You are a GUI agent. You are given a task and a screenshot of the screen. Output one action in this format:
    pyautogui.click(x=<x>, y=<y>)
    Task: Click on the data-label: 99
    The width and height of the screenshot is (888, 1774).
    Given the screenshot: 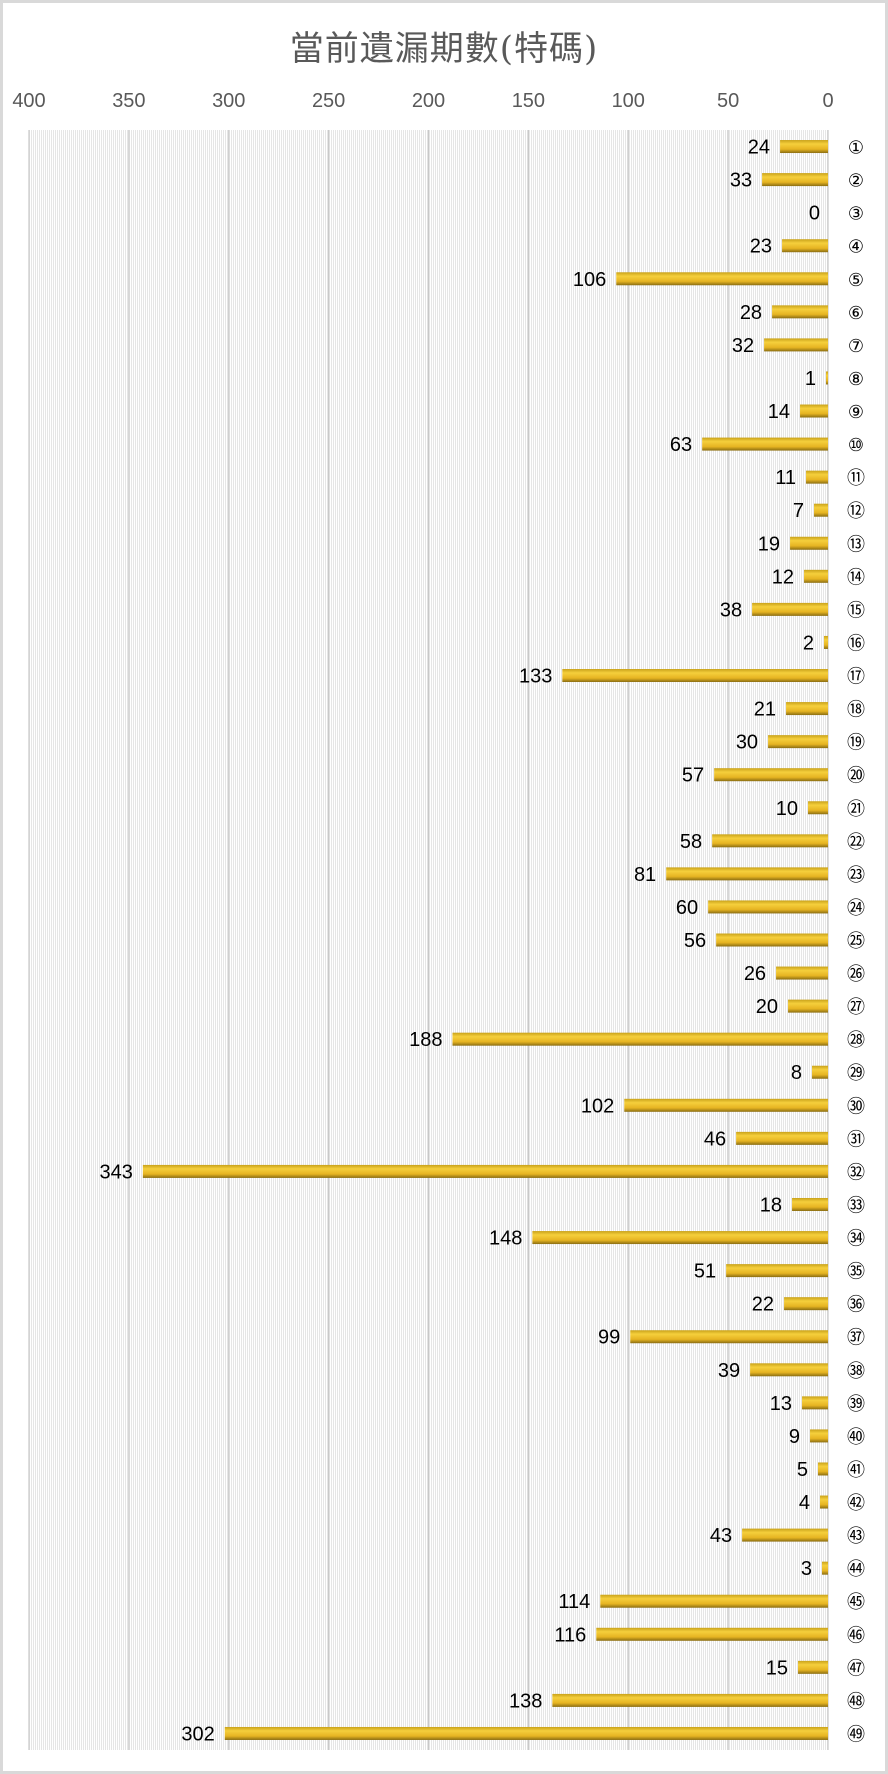 What is the action you would take?
    pyautogui.click(x=609, y=1338)
    